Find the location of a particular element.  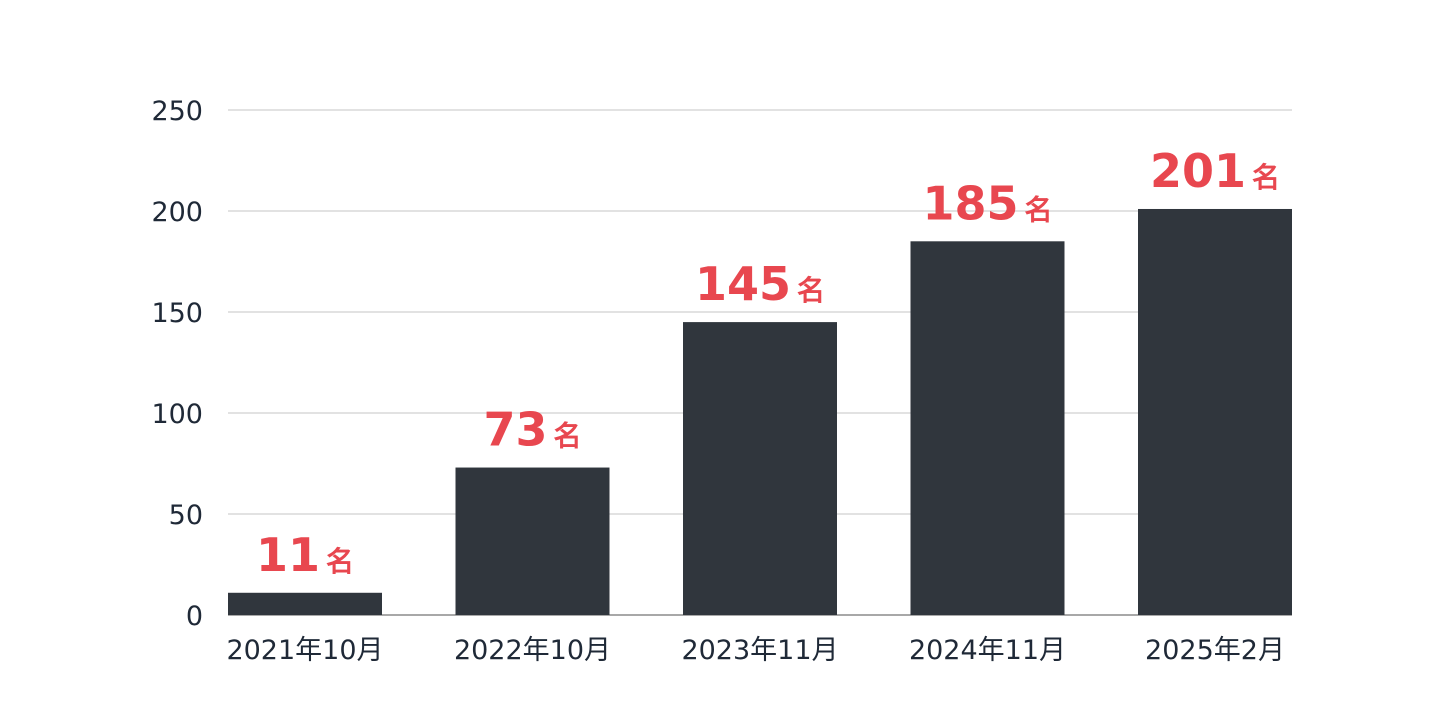

x-tick-label: 2023年11月 is located at coordinates (759, 650).